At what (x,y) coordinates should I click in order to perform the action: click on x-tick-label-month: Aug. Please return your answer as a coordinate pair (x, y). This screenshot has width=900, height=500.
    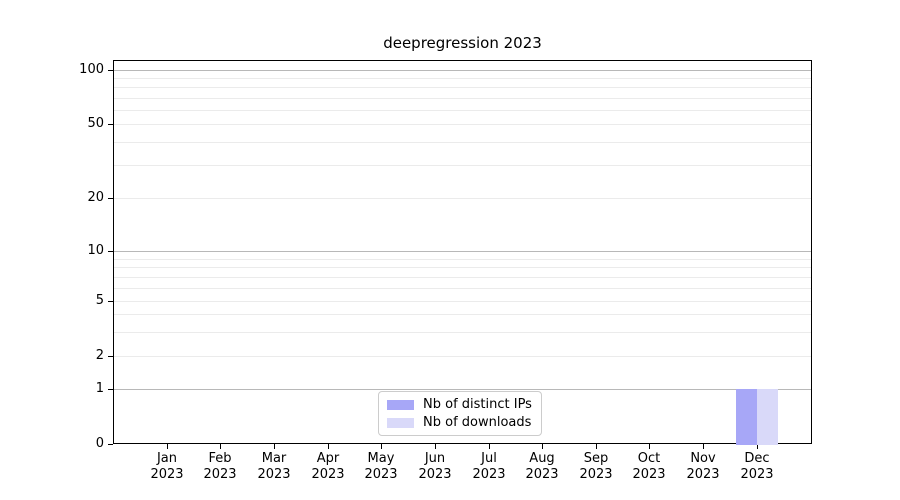
    Looking at the image, I should click on (542, 458).